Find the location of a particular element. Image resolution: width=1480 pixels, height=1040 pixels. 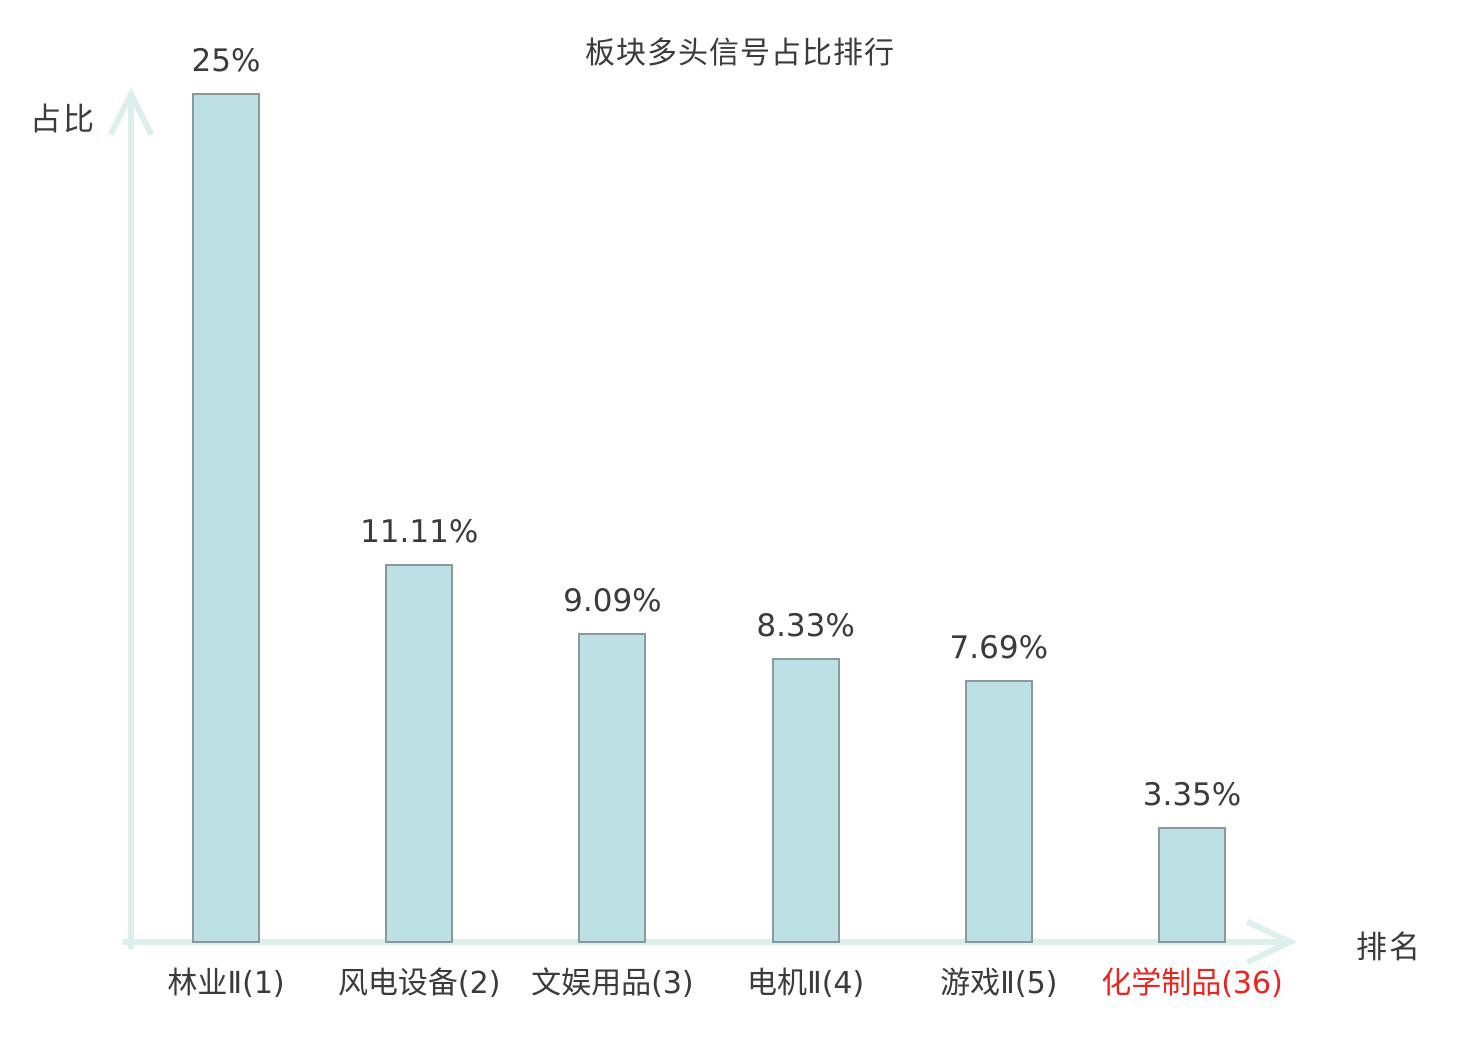

bar-value-label: 25% is located at coordinates (226, 61).